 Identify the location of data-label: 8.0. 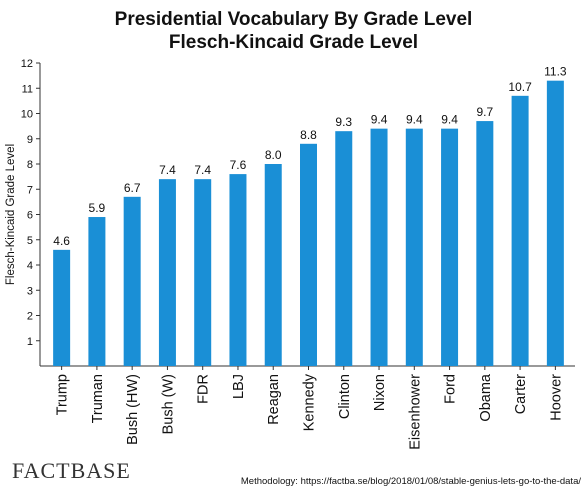
(273, 155).